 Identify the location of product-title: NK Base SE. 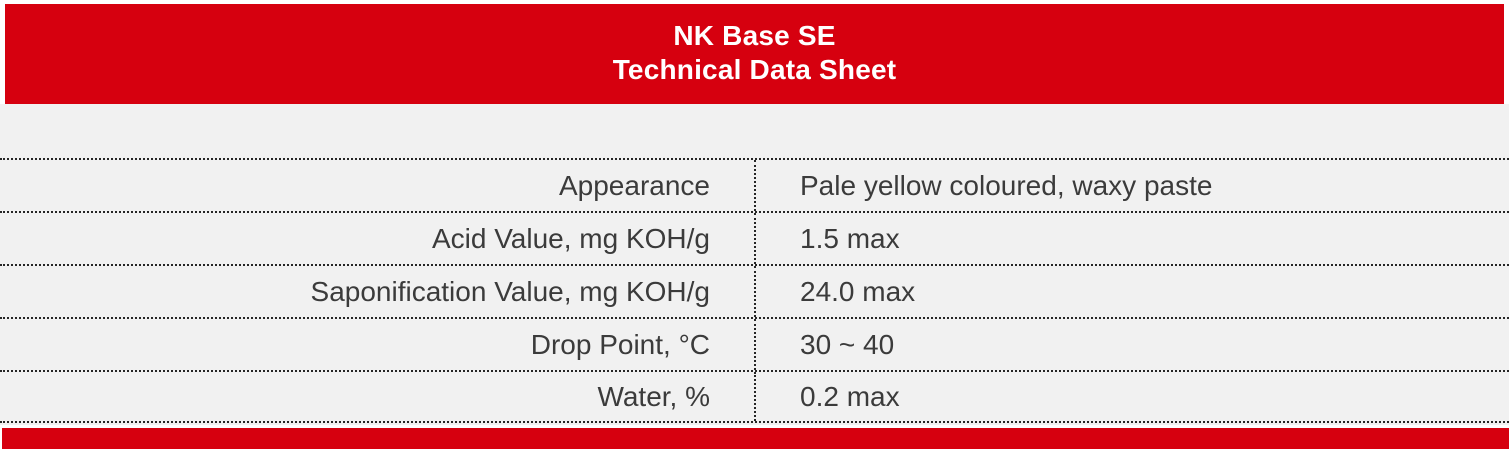
(754, 35).